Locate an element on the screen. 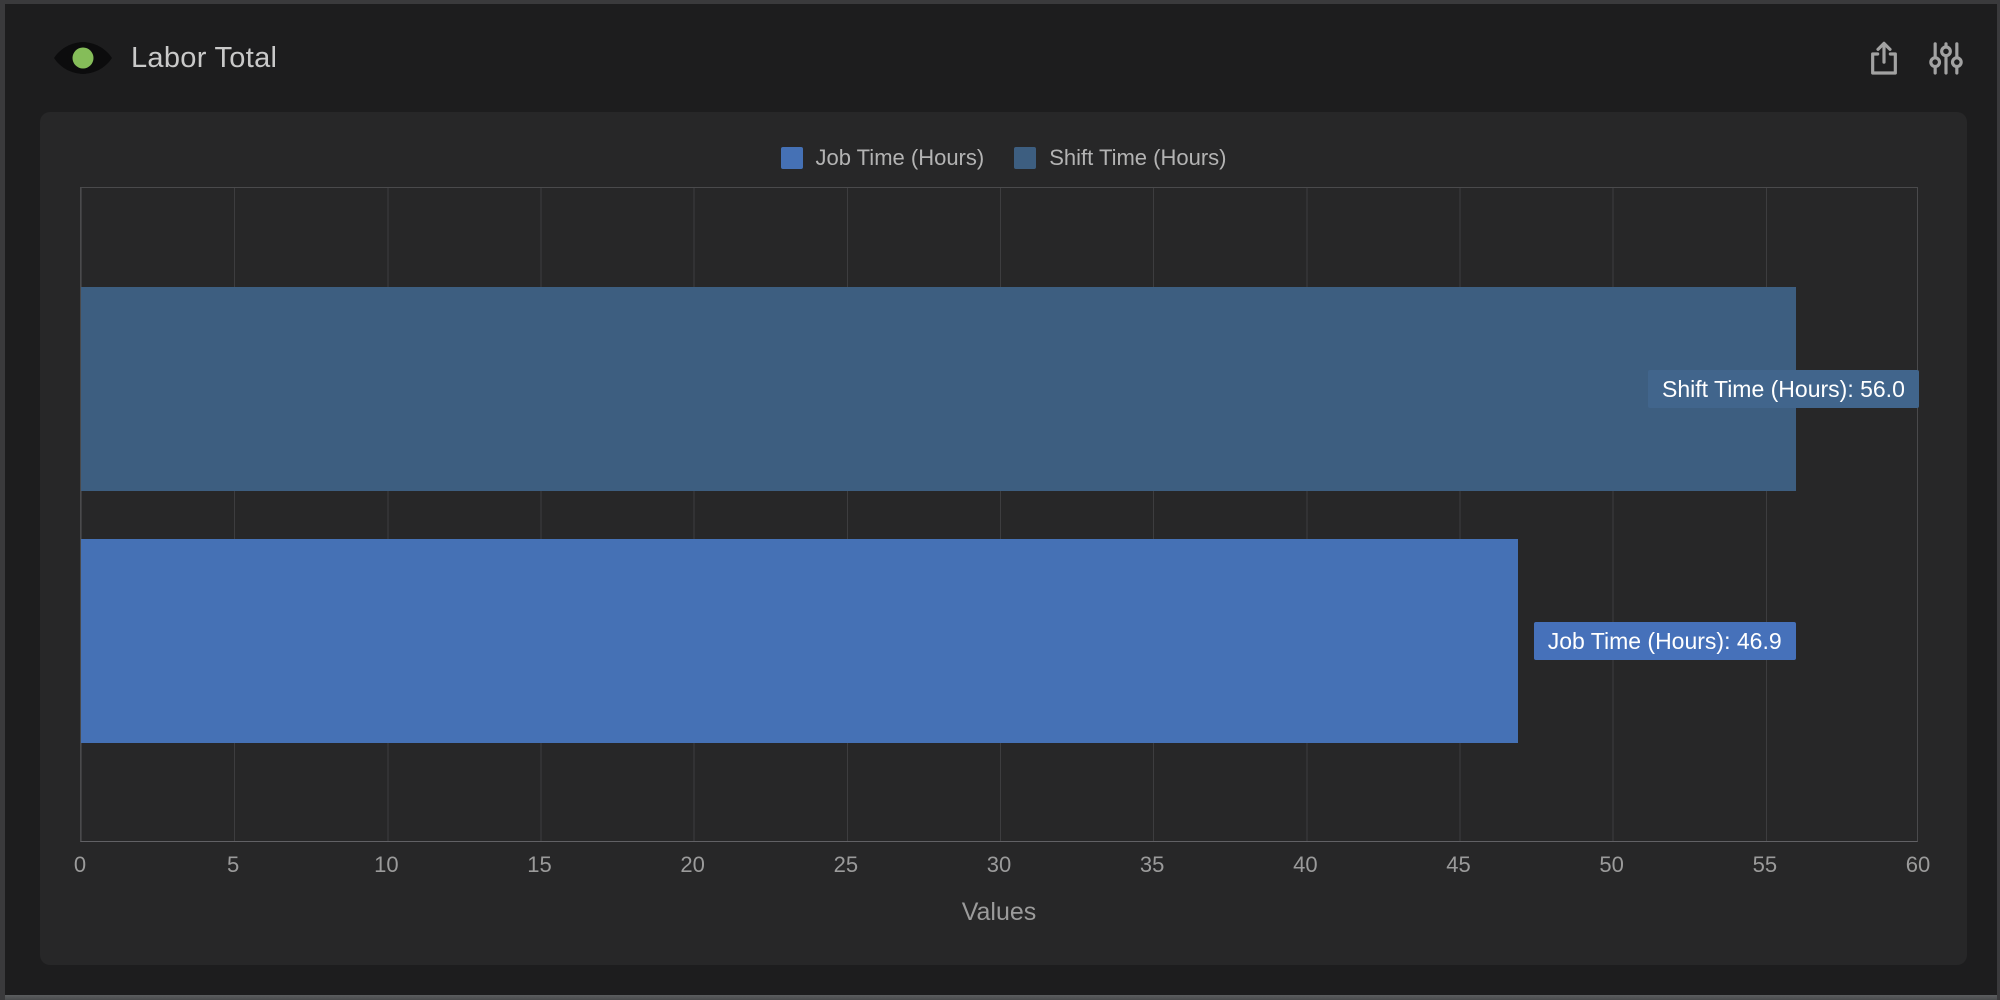 The image size is (2000, 1000). legend-item-job-time-hours: Job Time (Hours) is located at coordinates (882, 158).